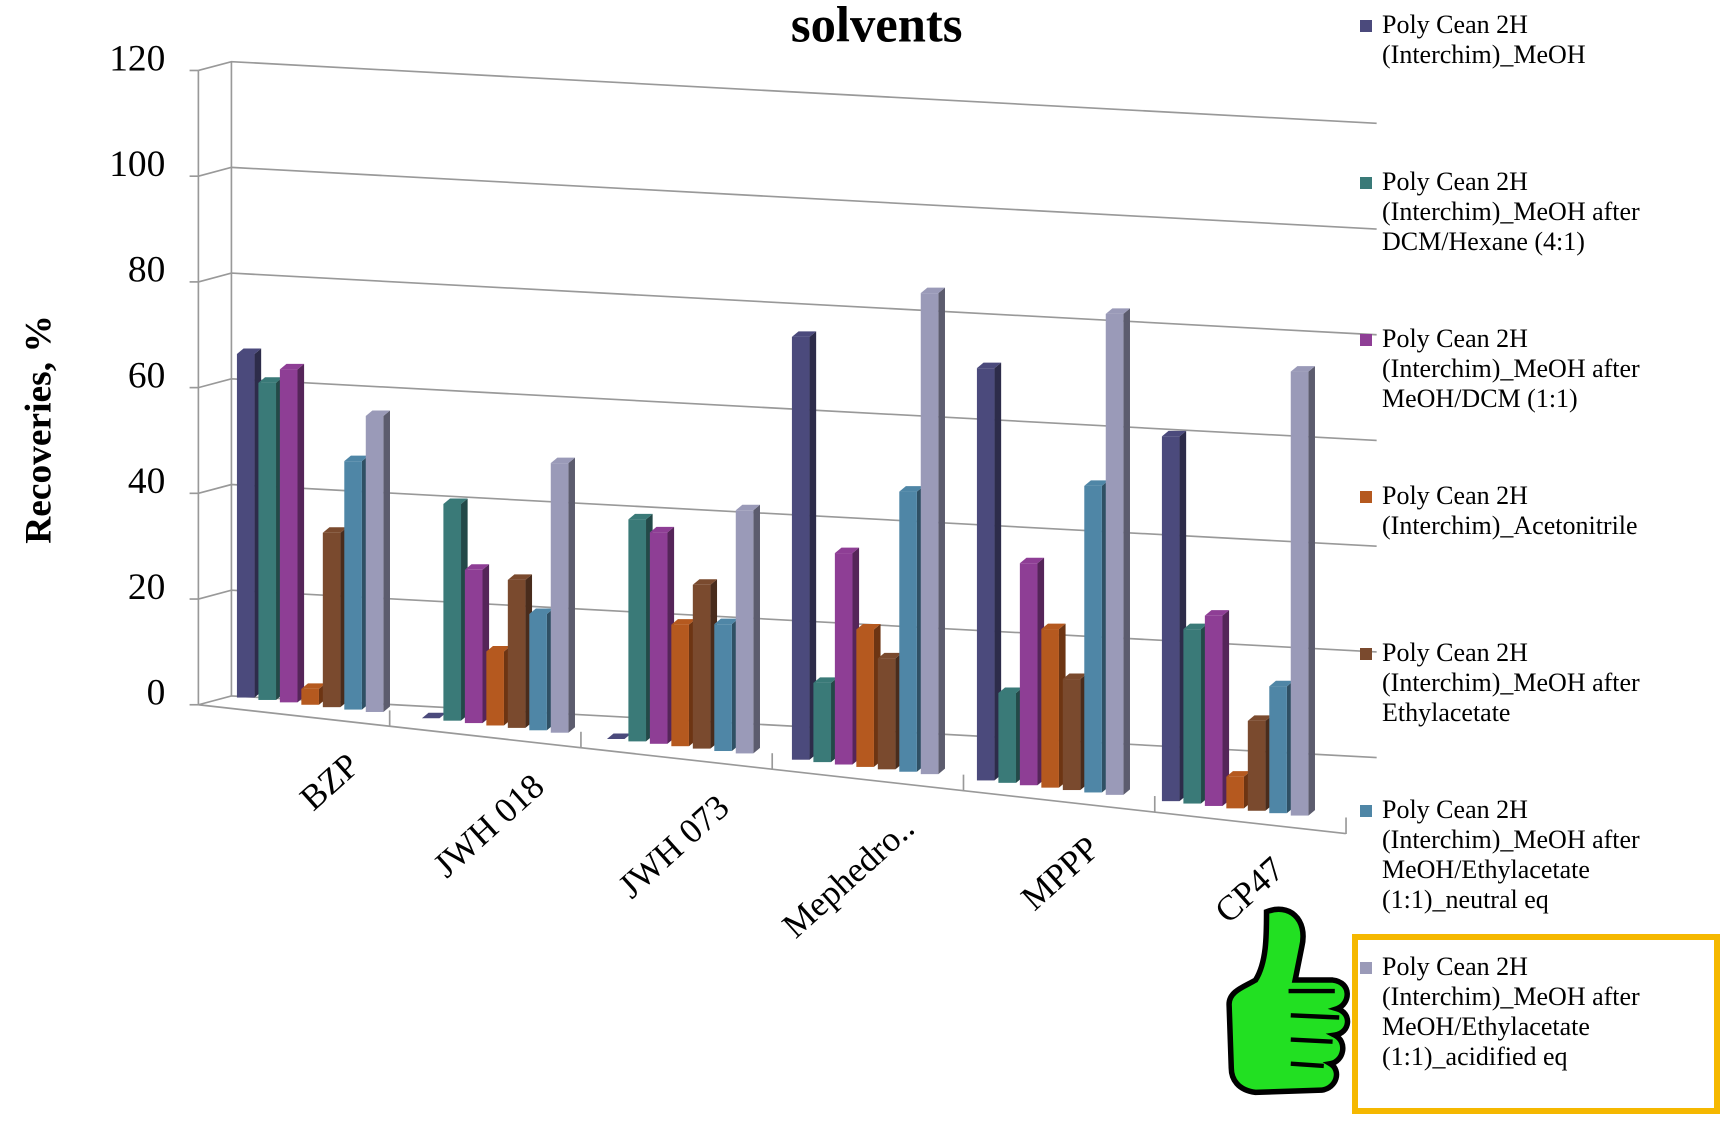  I want to click on y-tick-label: 100, so click(137, 164).